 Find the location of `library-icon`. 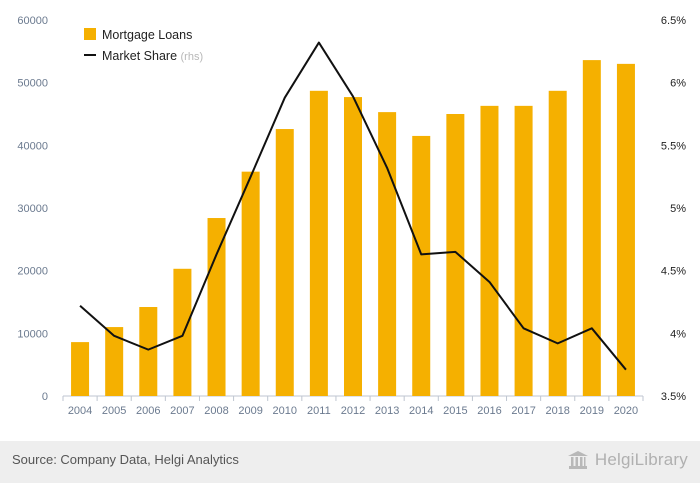

library-icon is located at coordinates (577, 460).